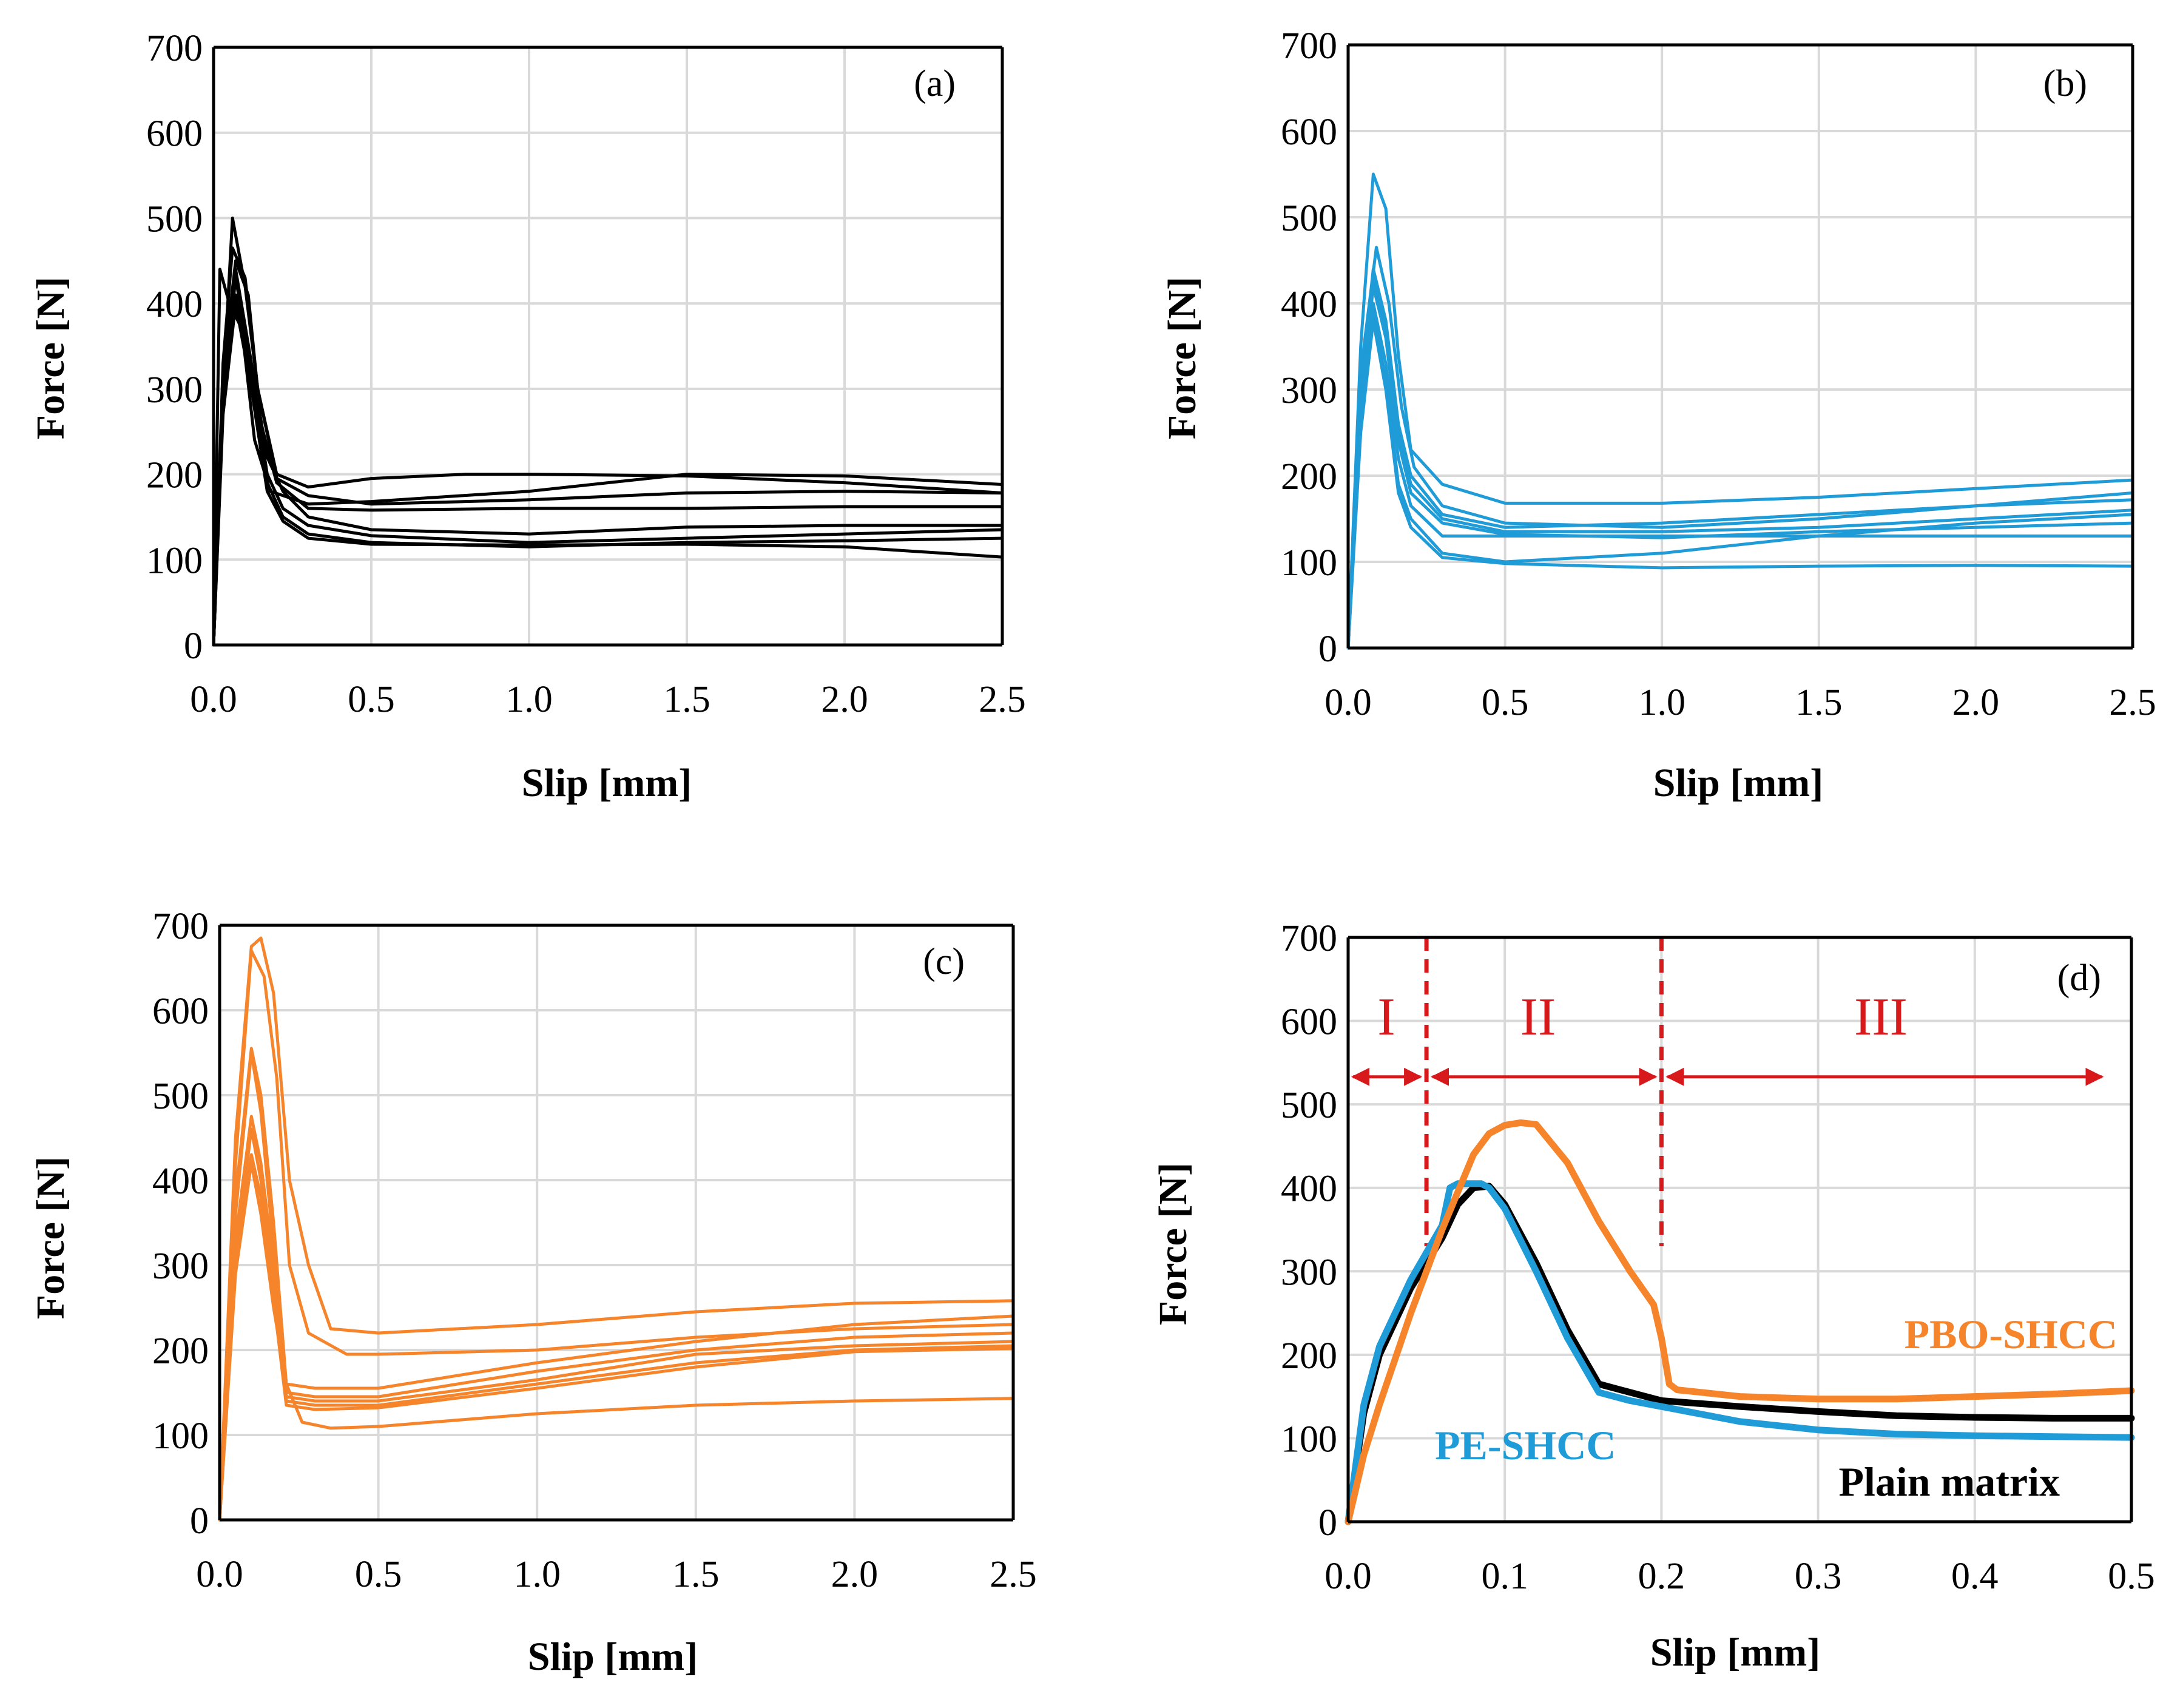 This screenshot has height=1708, width=2183. I want to click on panel-a-y-tick-label: 700, so click(174, 49).